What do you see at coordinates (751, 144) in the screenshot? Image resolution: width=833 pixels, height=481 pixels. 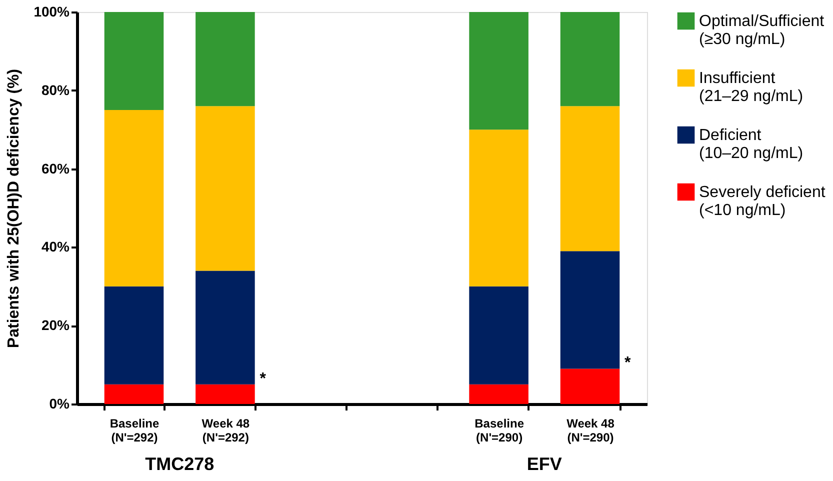 I see `legend-label: Deficient (10–20 ng/mL)` at bounding box center [751, 144].